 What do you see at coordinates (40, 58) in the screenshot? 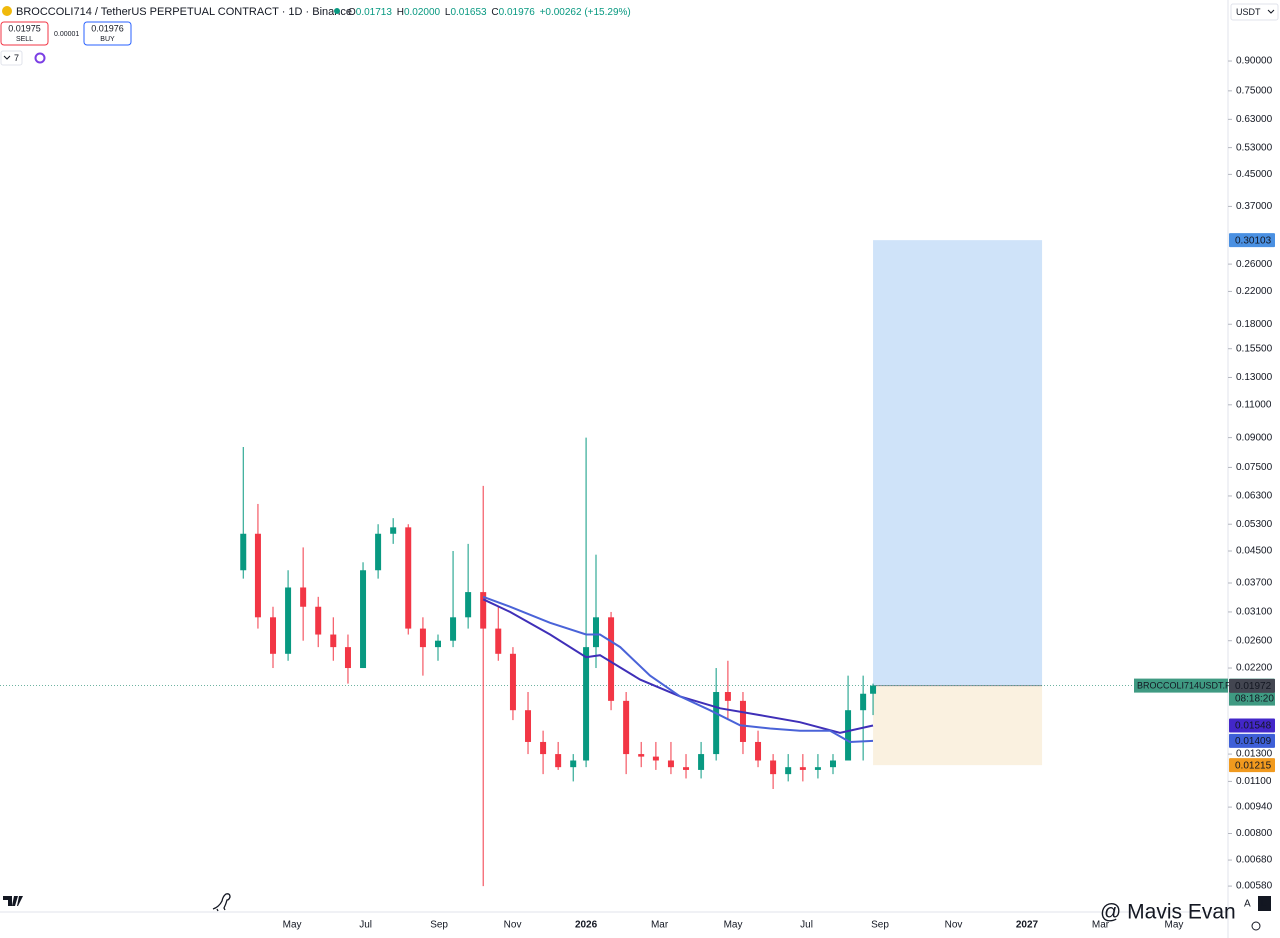
I see `indicator-icon` at bounding box center [40, 58].